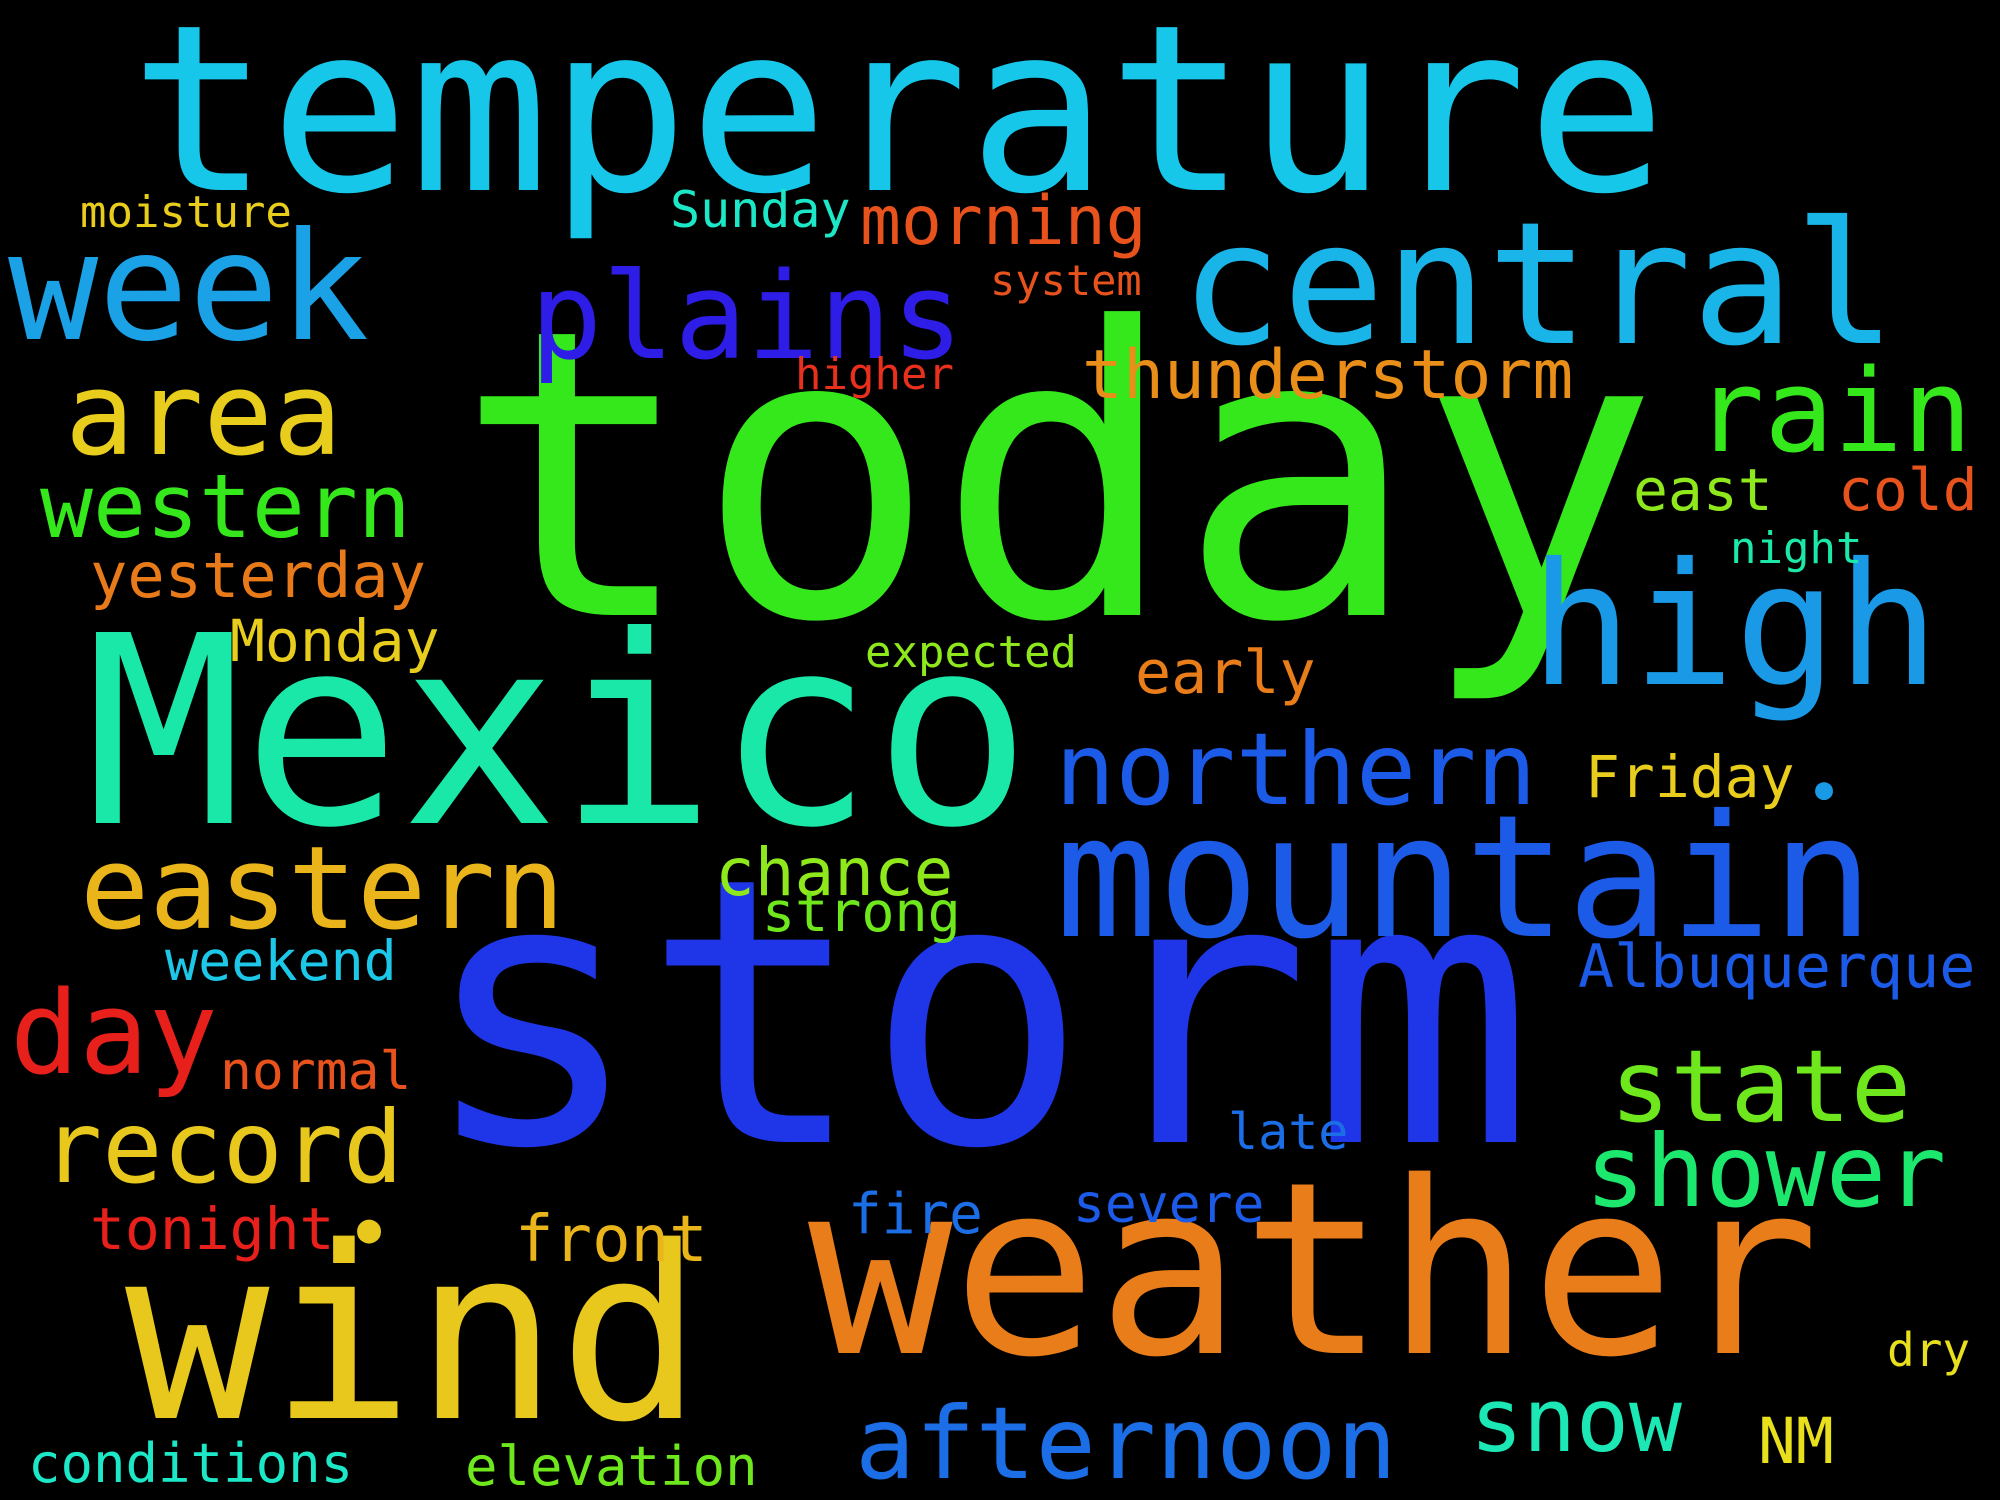 This screenshot has height=1500, width=2000. I want to click on word-east: east, so click(1703, 490).